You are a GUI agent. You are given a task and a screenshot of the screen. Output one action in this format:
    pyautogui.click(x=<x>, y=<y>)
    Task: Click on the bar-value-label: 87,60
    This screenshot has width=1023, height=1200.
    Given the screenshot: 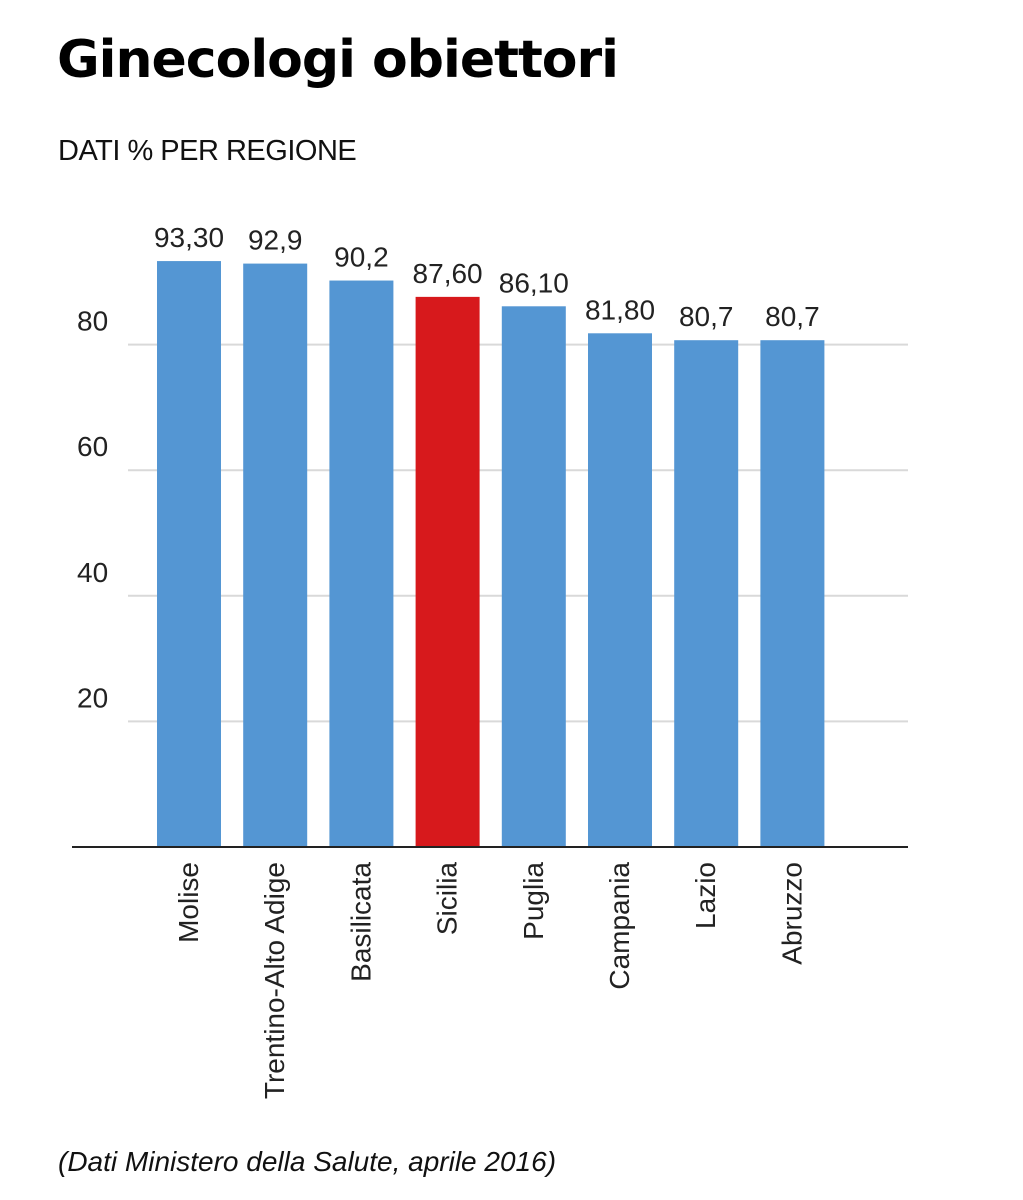 What is the action you would take?
    pyautogui.click(x=448, y=273)
    